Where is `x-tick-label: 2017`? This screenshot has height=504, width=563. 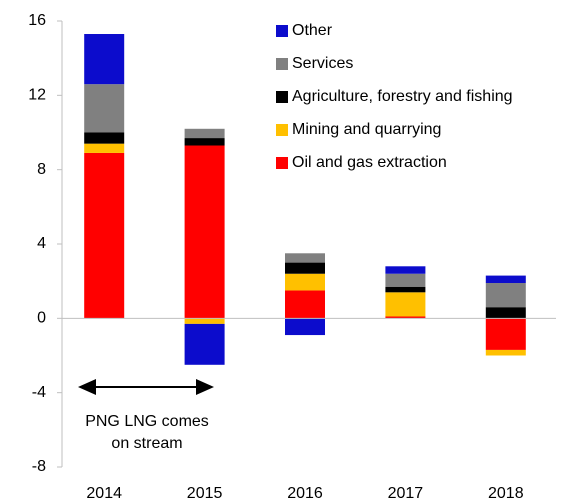
x-tick-label: 2017 is located at coordinates (406, 493).